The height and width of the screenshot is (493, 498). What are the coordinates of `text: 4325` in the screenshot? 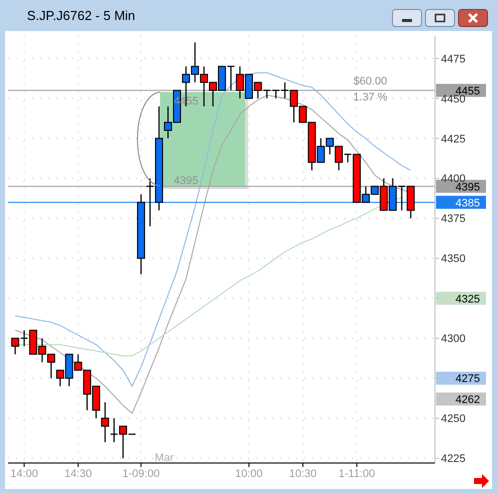 It's located at (468, 299).